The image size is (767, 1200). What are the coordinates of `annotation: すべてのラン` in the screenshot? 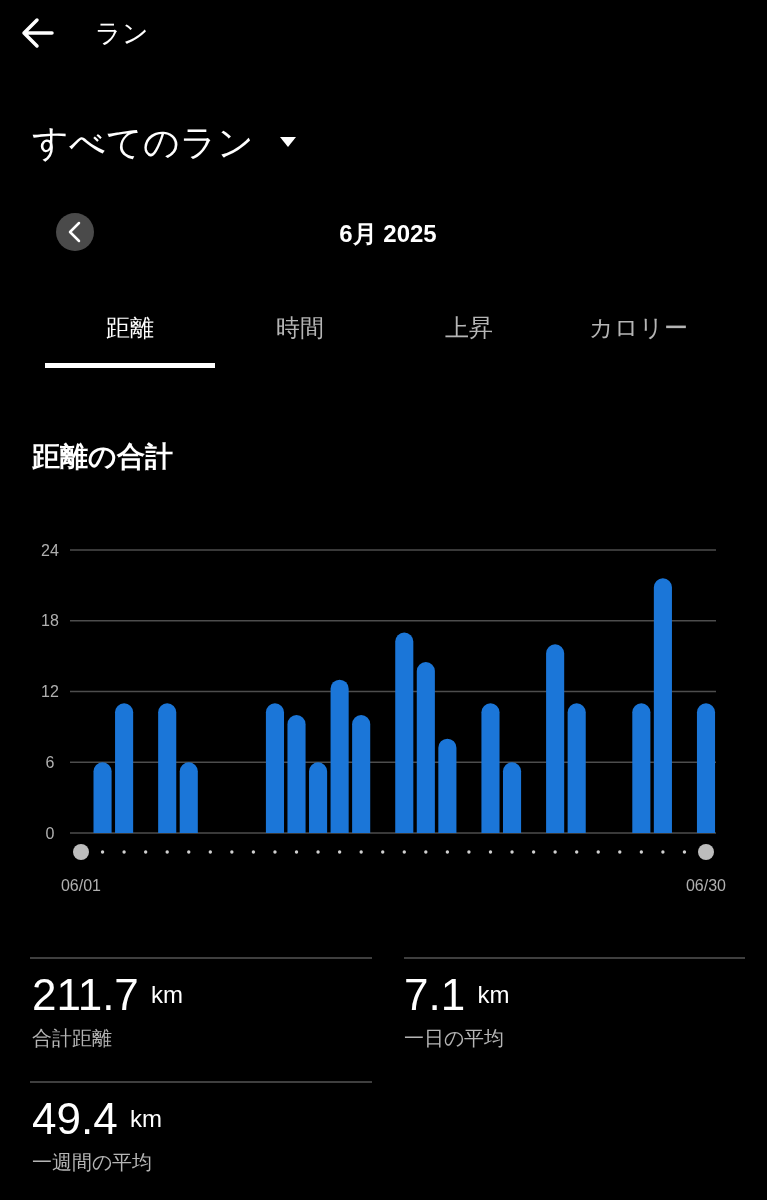 It's located at (143, 142).